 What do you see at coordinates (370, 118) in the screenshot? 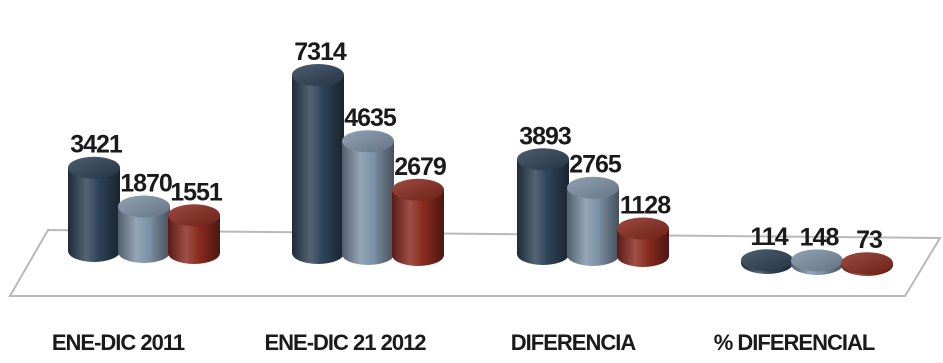
I see `data-label: 4635` at bounding box center [370, 118].